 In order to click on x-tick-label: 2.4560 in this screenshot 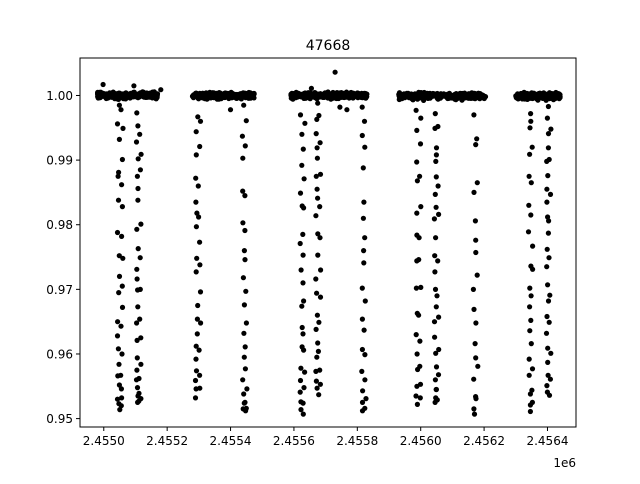, I will do `click(421, 441)`.